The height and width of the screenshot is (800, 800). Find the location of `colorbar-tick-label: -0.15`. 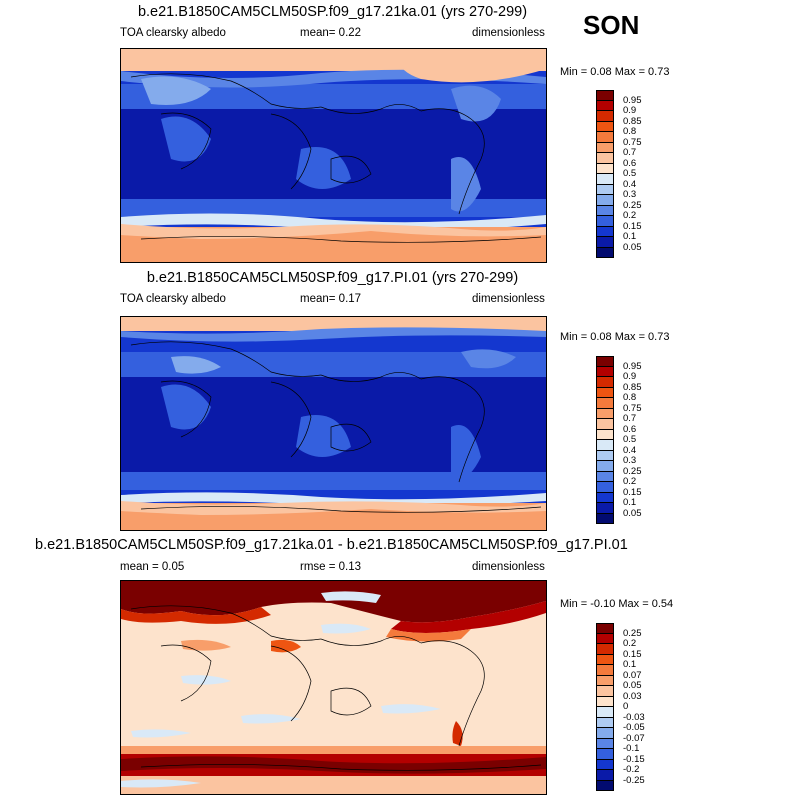

colorbar-tick-label: -0.15 is located at coordinates (634, 759).